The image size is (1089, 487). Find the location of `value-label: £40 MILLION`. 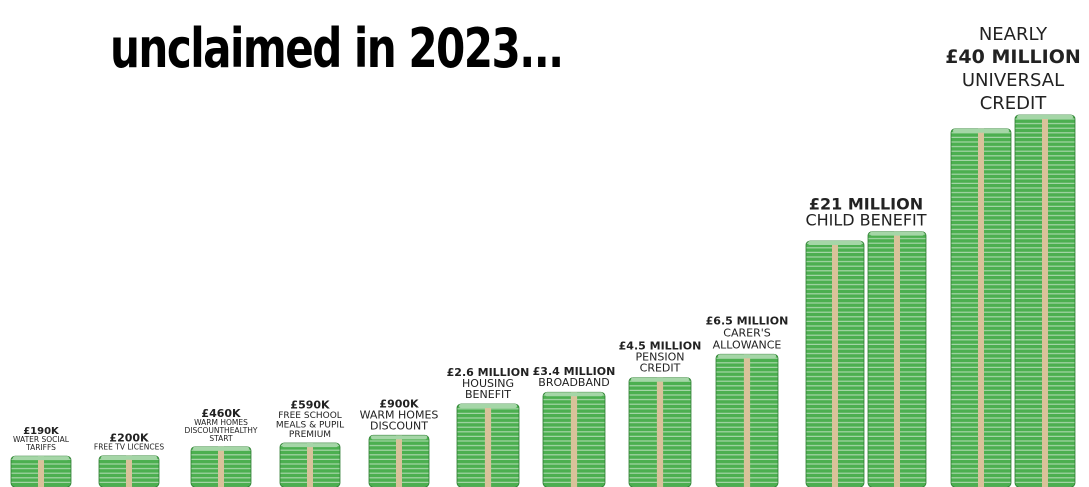

value-label: £40 MILLION is located at coordinates (1013, 57).